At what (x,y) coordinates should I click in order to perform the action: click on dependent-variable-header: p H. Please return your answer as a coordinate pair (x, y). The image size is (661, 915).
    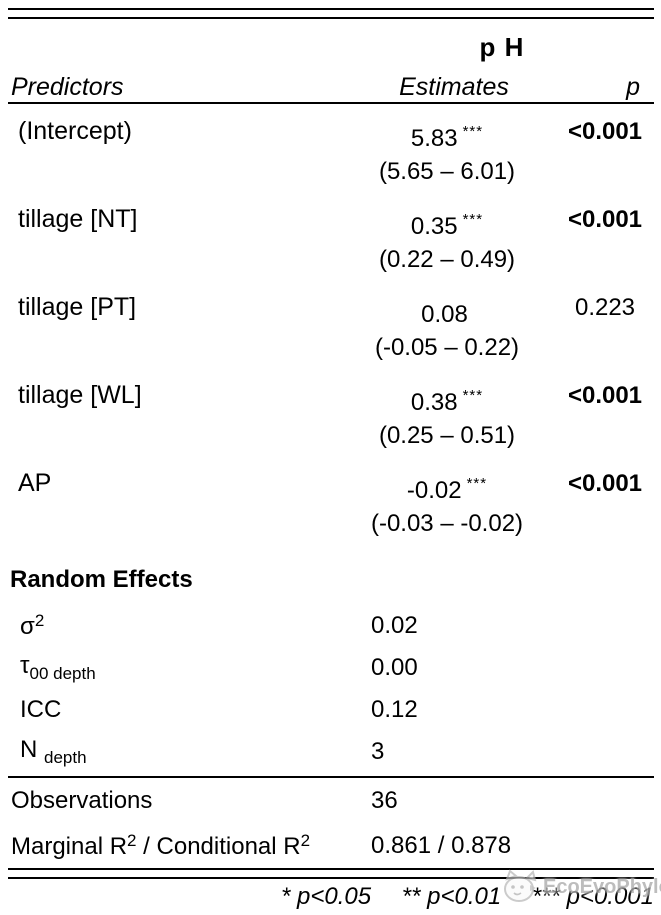
    Looking at the image, I should click on (502, 47).